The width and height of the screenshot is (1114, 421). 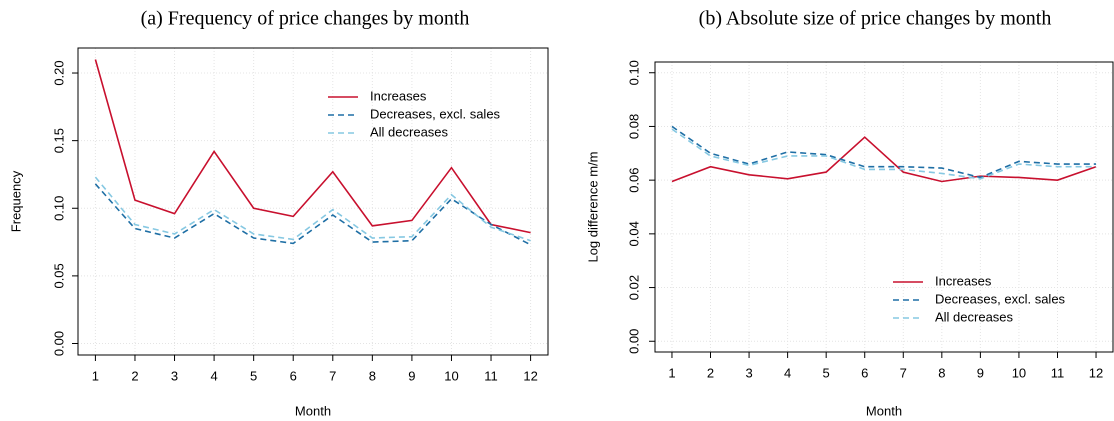 What do you see at coordinates (592, 206) in the screenshot?
I see `y-axis-label: Log difference m/m` at bounding box center [592, 206].